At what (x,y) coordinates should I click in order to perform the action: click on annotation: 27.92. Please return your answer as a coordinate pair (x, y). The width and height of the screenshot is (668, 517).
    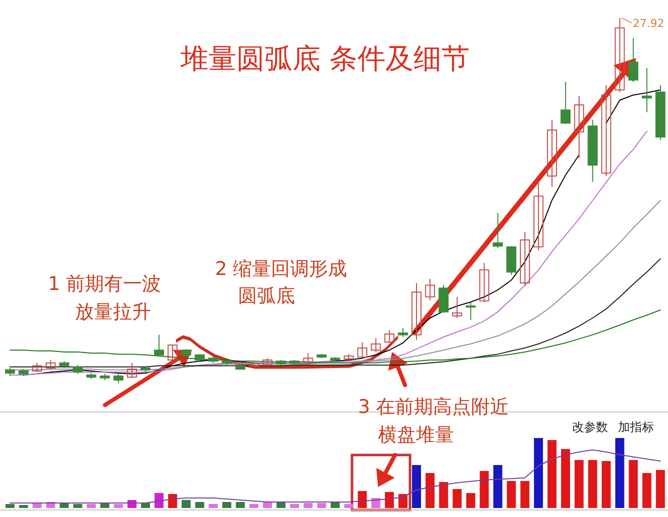
    Looking at the image, I should click on (648, 23).